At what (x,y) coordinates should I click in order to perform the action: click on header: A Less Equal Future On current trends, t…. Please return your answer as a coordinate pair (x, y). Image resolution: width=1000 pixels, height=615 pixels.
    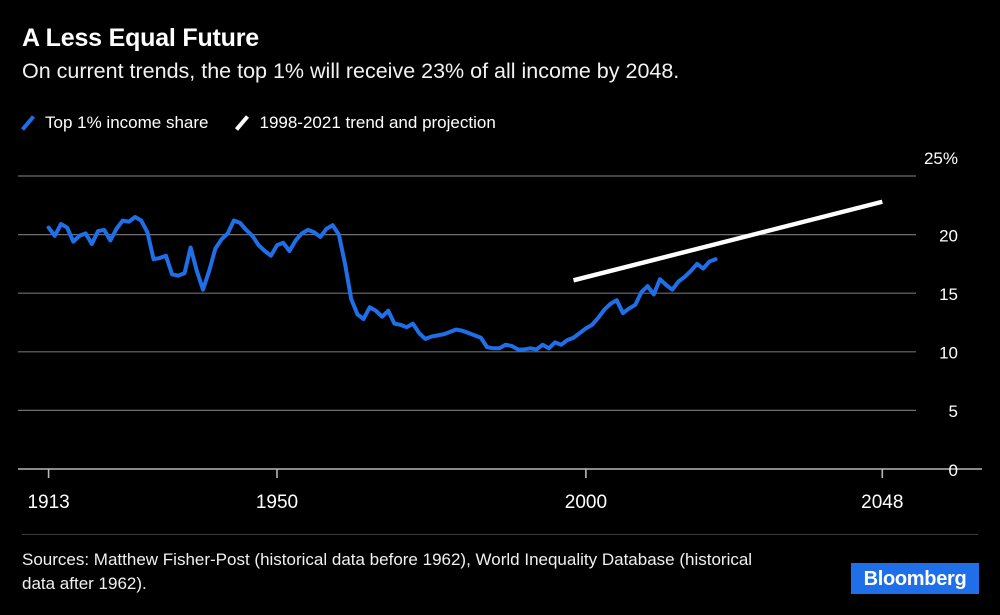
    Looking at the image, I should click on (497, 54).